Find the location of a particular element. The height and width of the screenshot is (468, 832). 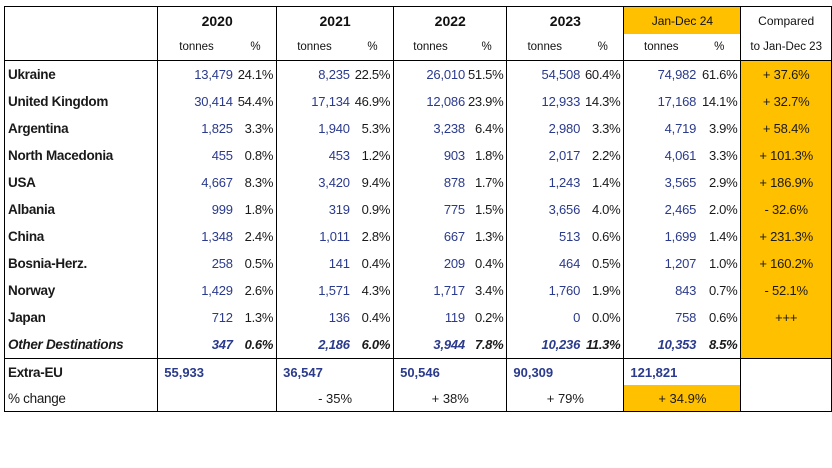

value-2022: 1,717 is located at coordinates (430, 290).